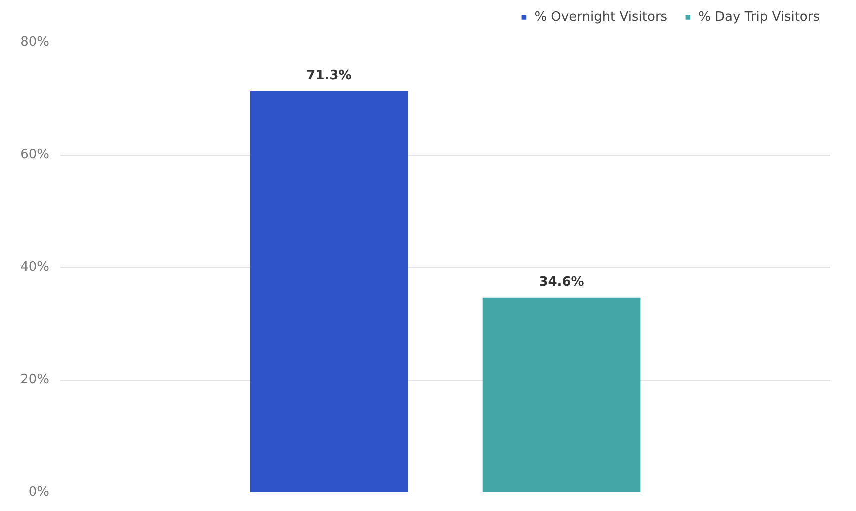 The width and height of the screenshot is (856, 511). I want to click on y-tick-label: 60%, so click(35, 155).